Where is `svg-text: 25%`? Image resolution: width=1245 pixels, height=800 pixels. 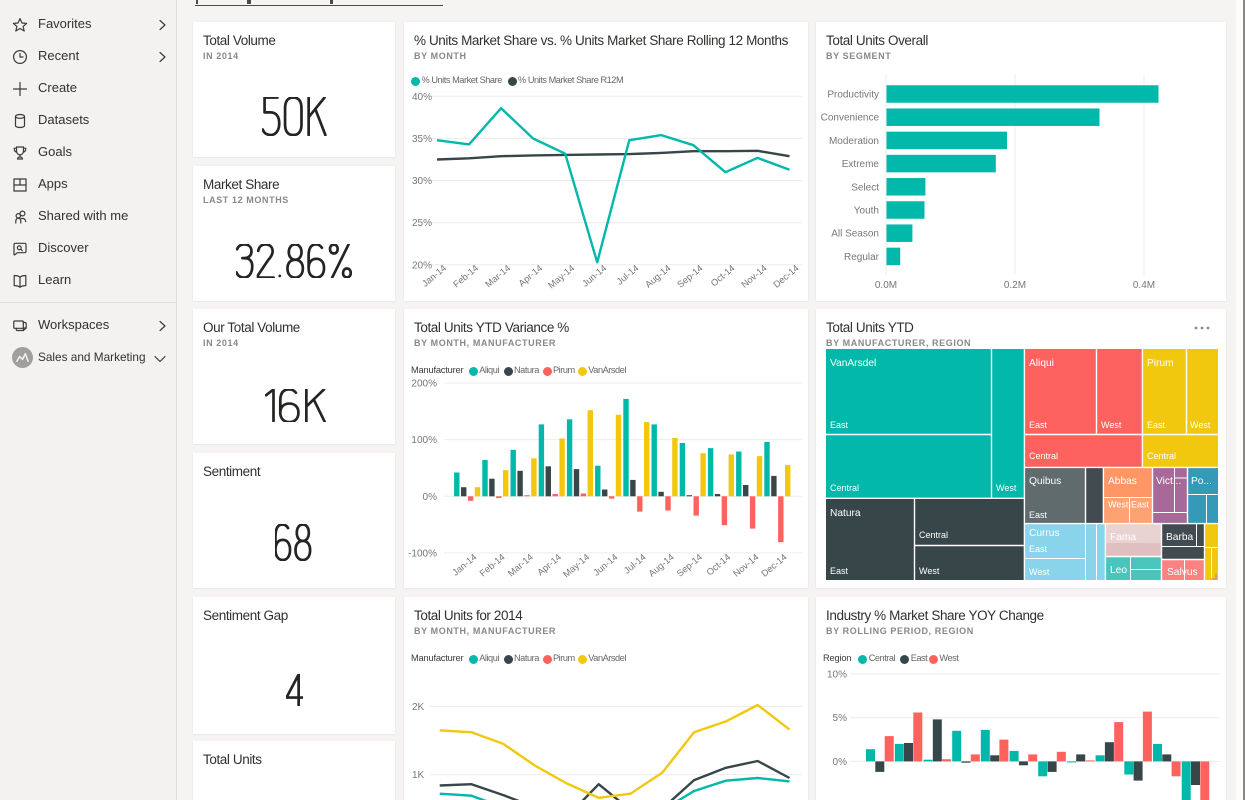
svg-text: 25% is located at coordinates (422, 223).